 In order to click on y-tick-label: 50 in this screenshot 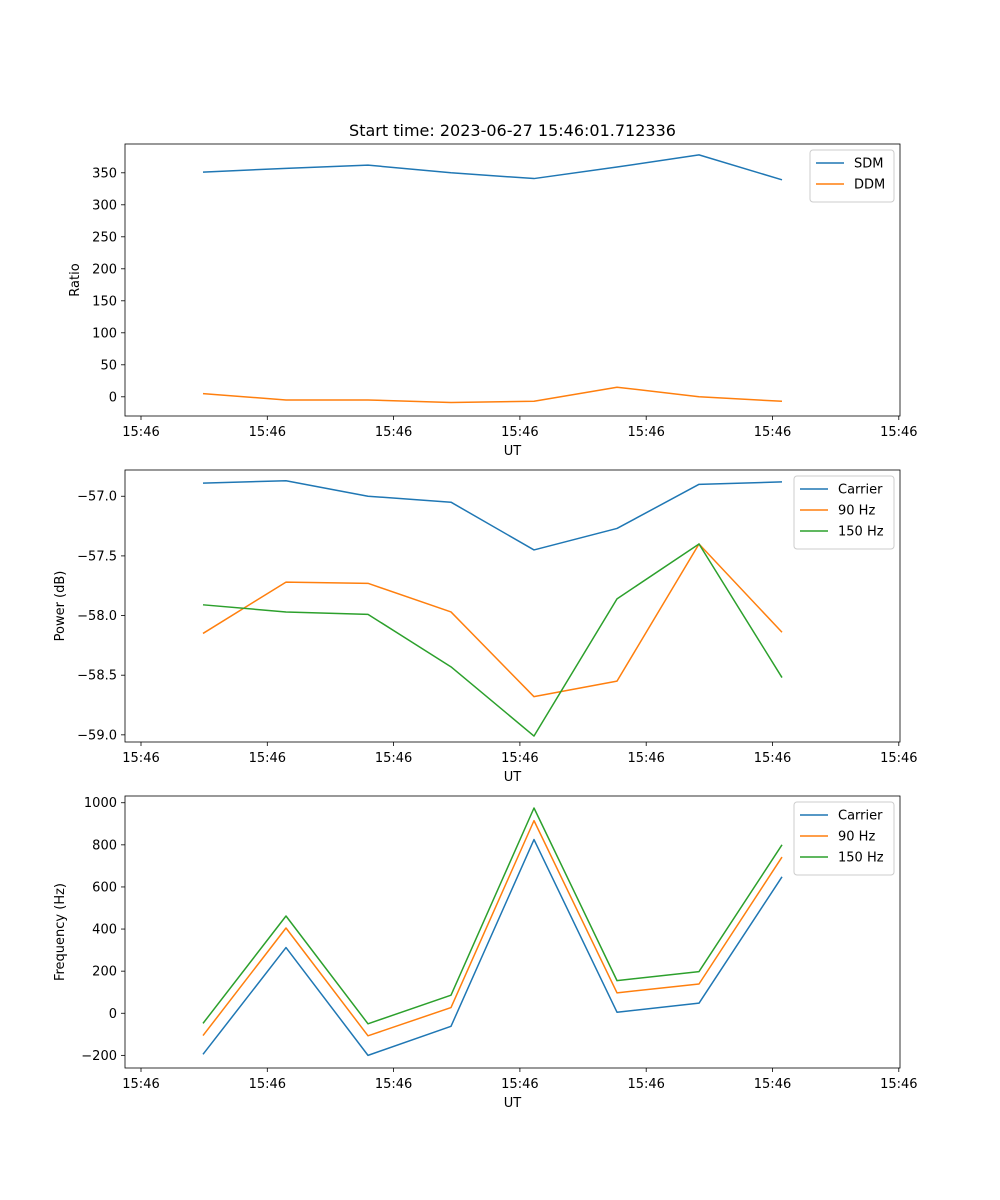, I will do `click(108, 365)`.